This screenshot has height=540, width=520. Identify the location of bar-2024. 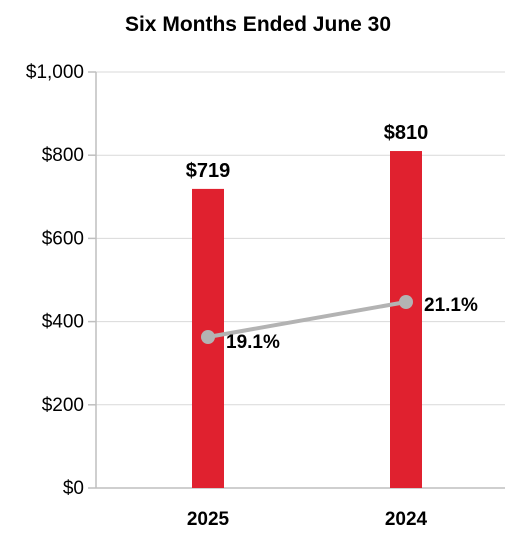
(406, 320).